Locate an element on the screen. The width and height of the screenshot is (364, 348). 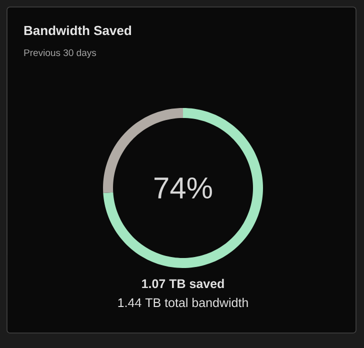
text: 1.07 TB saved is located at coordinates (183, 283).